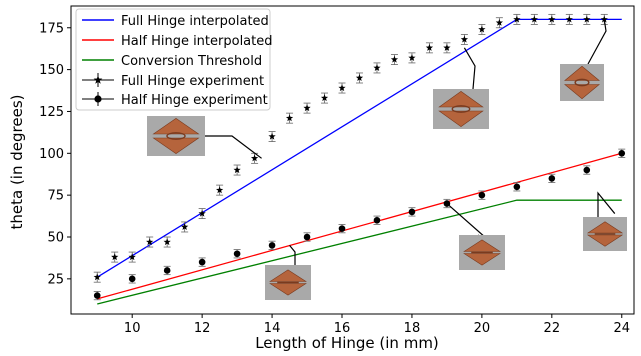  What do you see at coordinates (195, 21) in the screenshot?
I see `legend-label-full-hinge-interpolated: Full Hinge interpolated` at bounding box center [195, 21].